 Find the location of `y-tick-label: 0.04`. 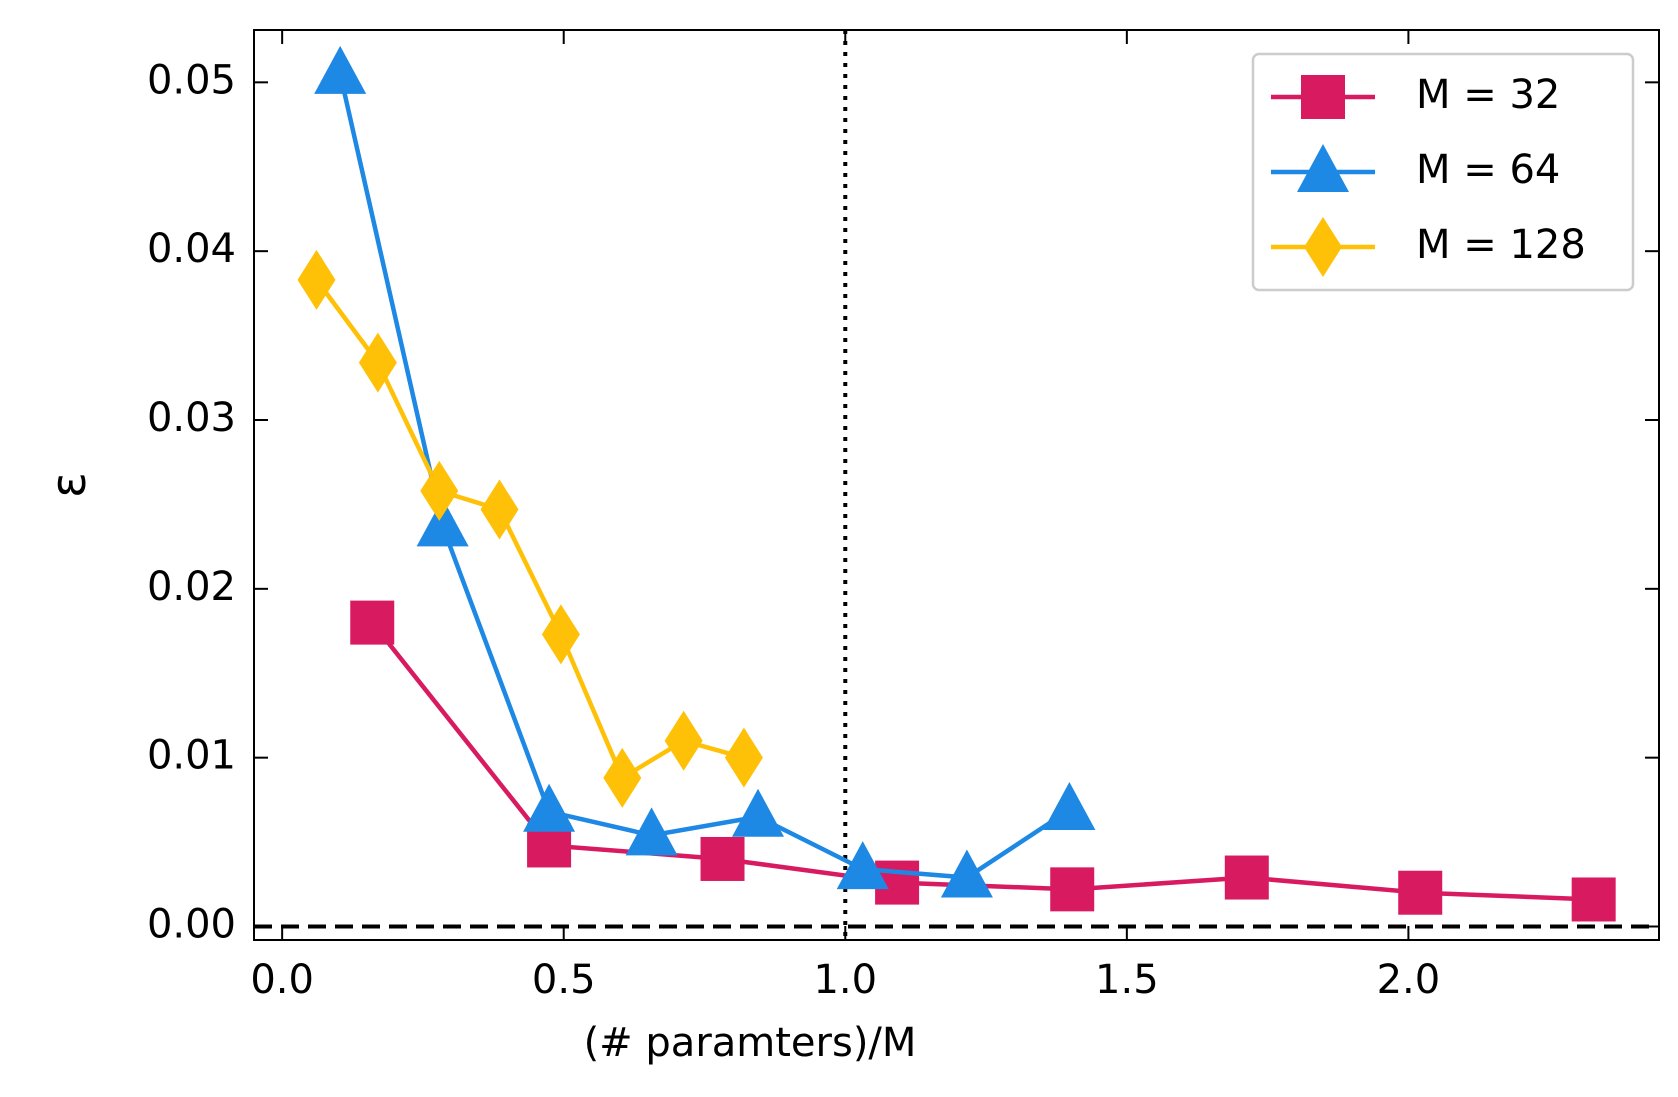

y-tick-label: 0.04 is located at coordinates (191, 249).